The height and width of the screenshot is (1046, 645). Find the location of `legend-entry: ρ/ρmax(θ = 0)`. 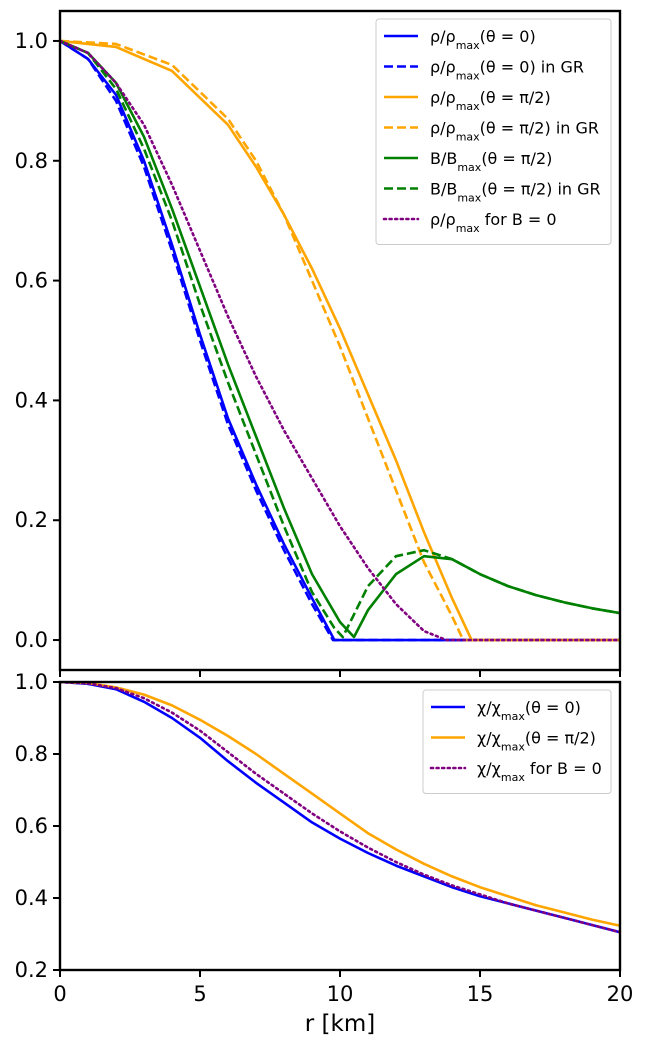

legend-entry: ρ/ρmax(θ = 0) is located at coordinates (483, 39).